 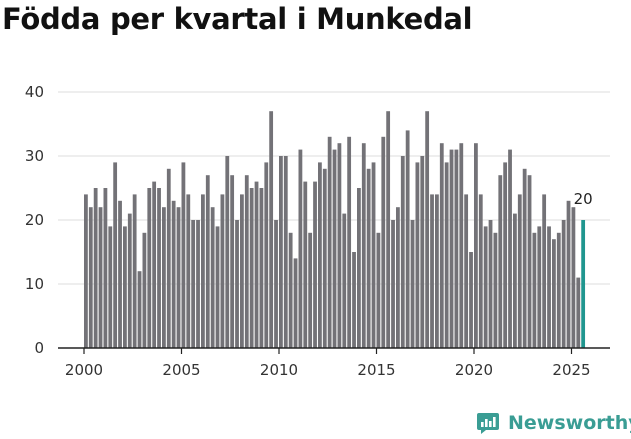 I want to click on newsworthy-logo: Newsworthy, so click(x=553, y=423).